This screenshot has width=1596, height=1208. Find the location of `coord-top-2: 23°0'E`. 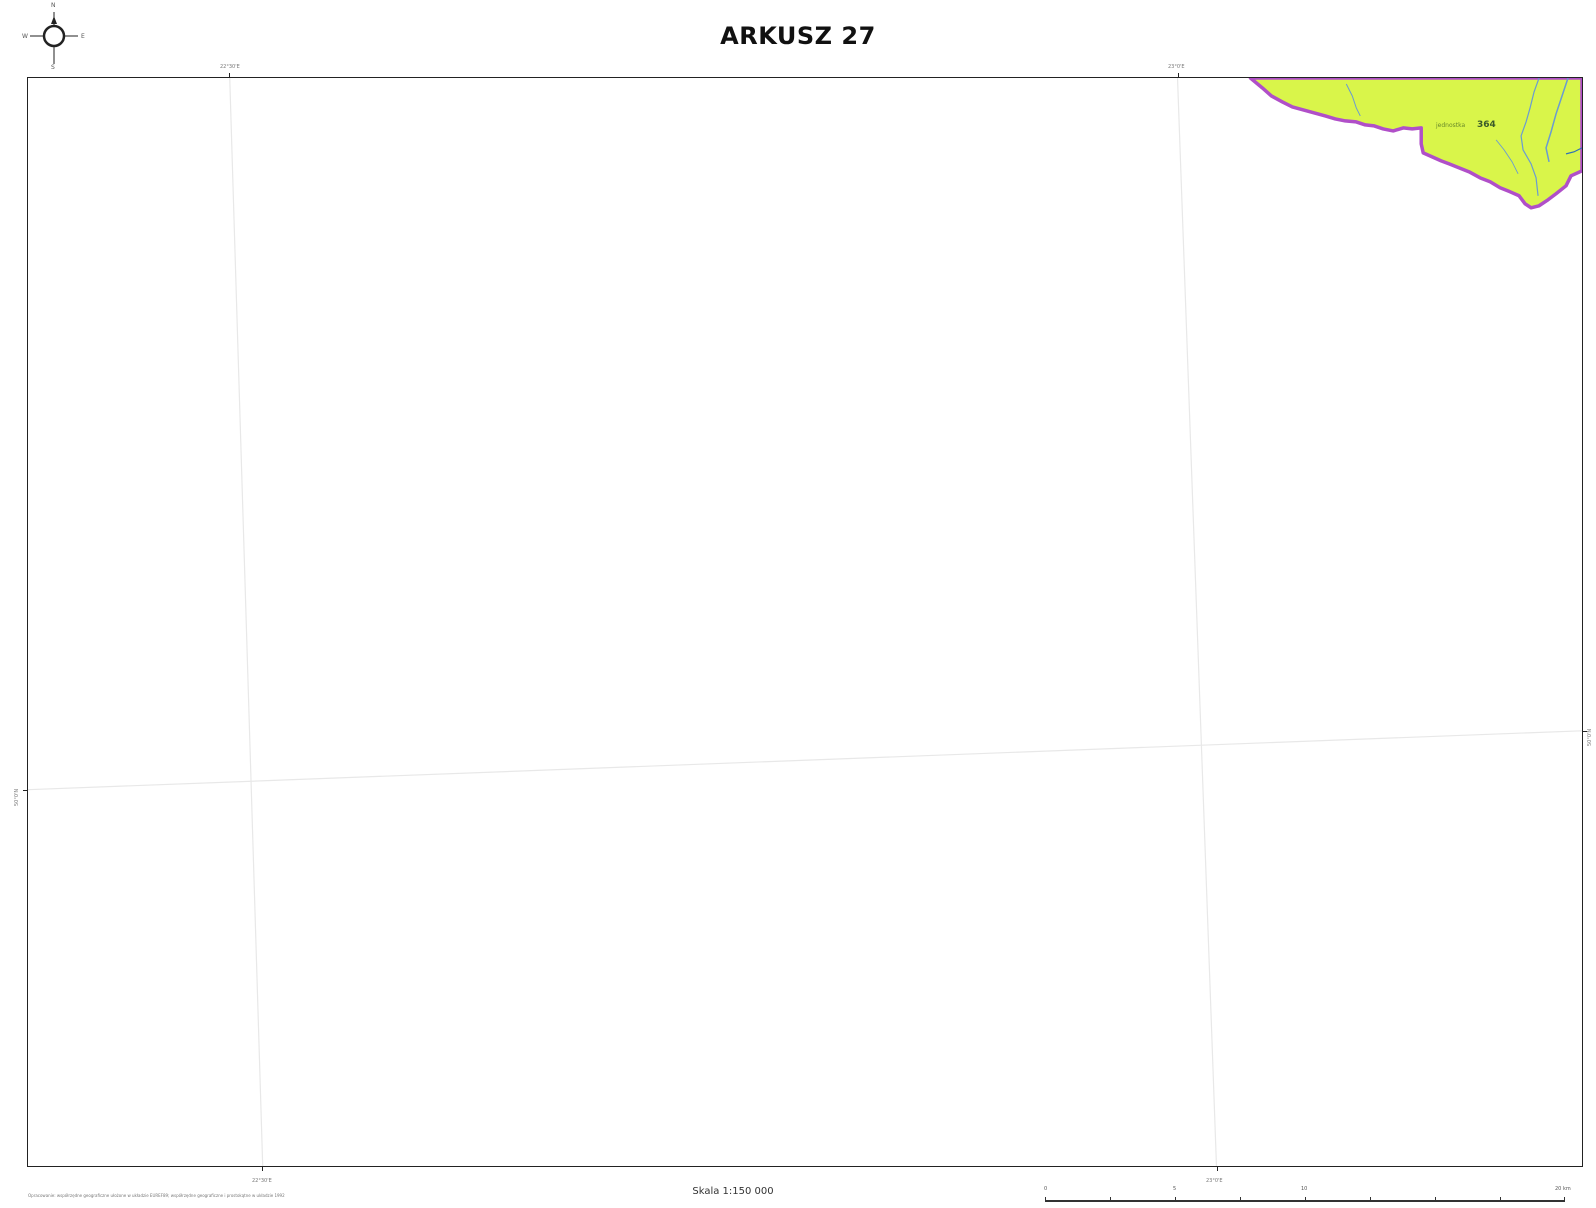

coord-top-2: 23°0'E is located at coordinates (1176, 67).